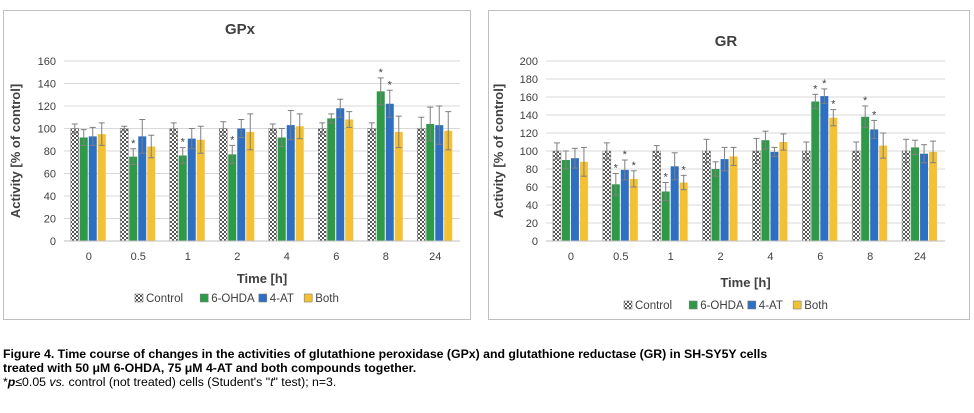 This screenshot has height=413, width=974. What do you see at coordinates (771, 306) in the screenshot?
I see `gr-legend-label-4-at: 4-AT` at bounding box center [771, 306].